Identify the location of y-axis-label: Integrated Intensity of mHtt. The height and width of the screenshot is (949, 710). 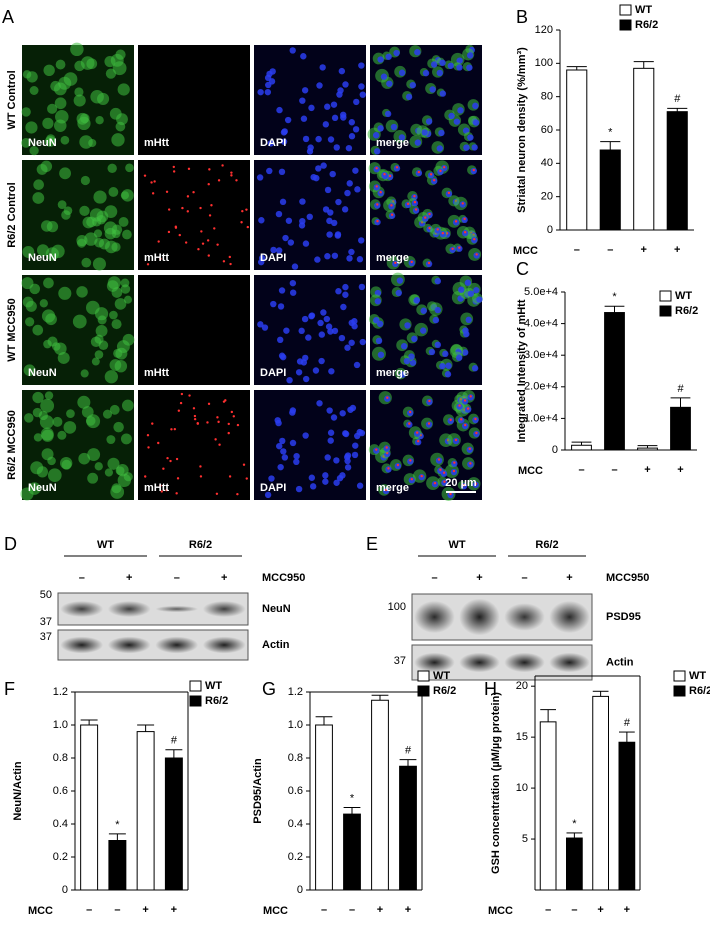
(522, 370).